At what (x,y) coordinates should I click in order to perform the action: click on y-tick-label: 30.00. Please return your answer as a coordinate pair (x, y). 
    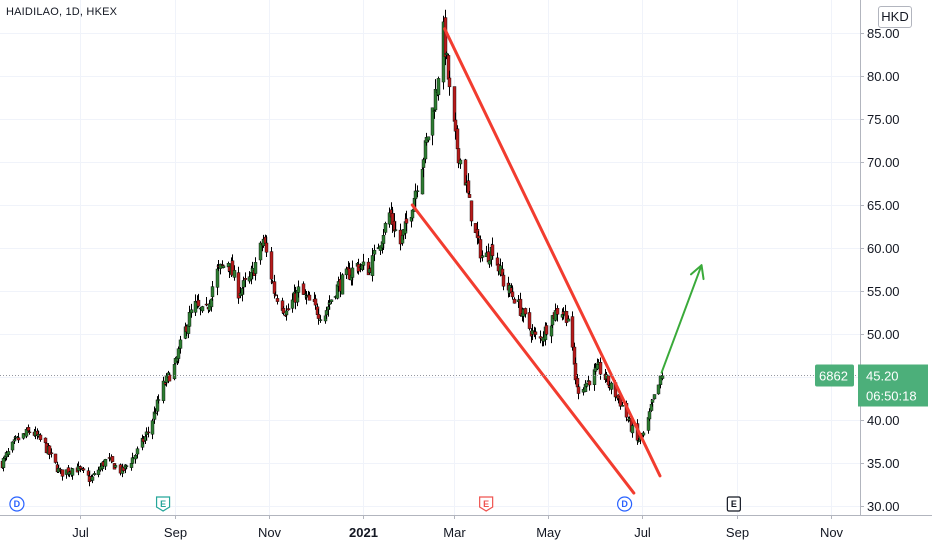
    Looking at the image, I should click on (883, 506).